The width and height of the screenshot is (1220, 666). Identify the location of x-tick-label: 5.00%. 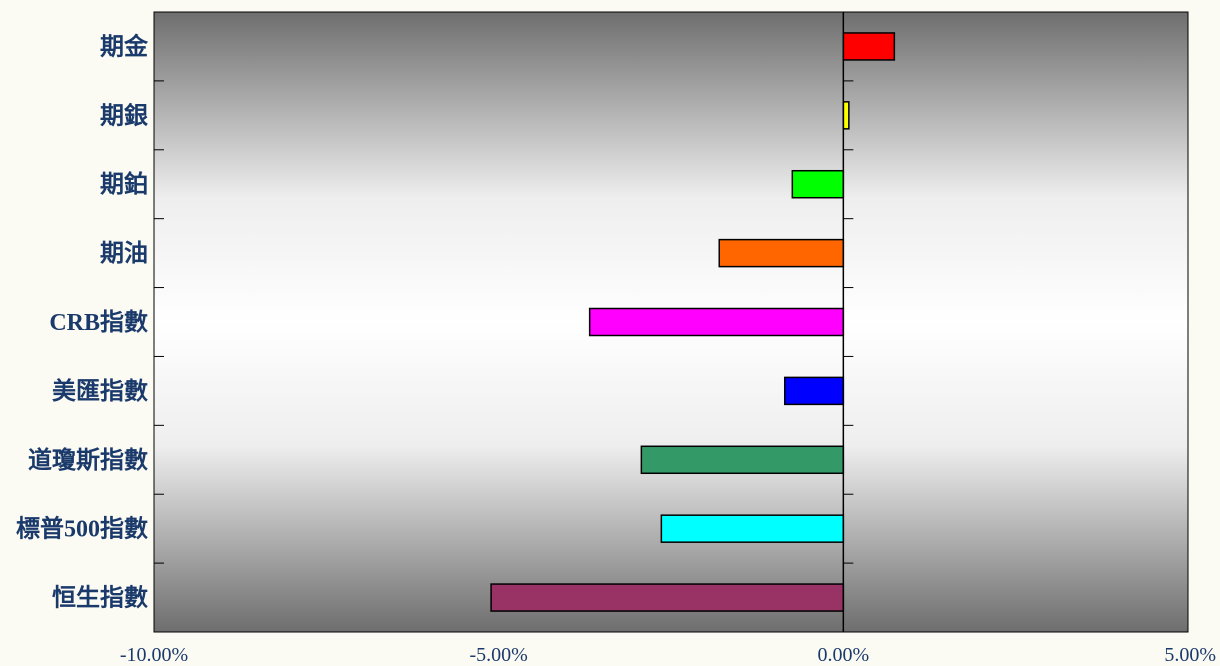
(1190, 655).